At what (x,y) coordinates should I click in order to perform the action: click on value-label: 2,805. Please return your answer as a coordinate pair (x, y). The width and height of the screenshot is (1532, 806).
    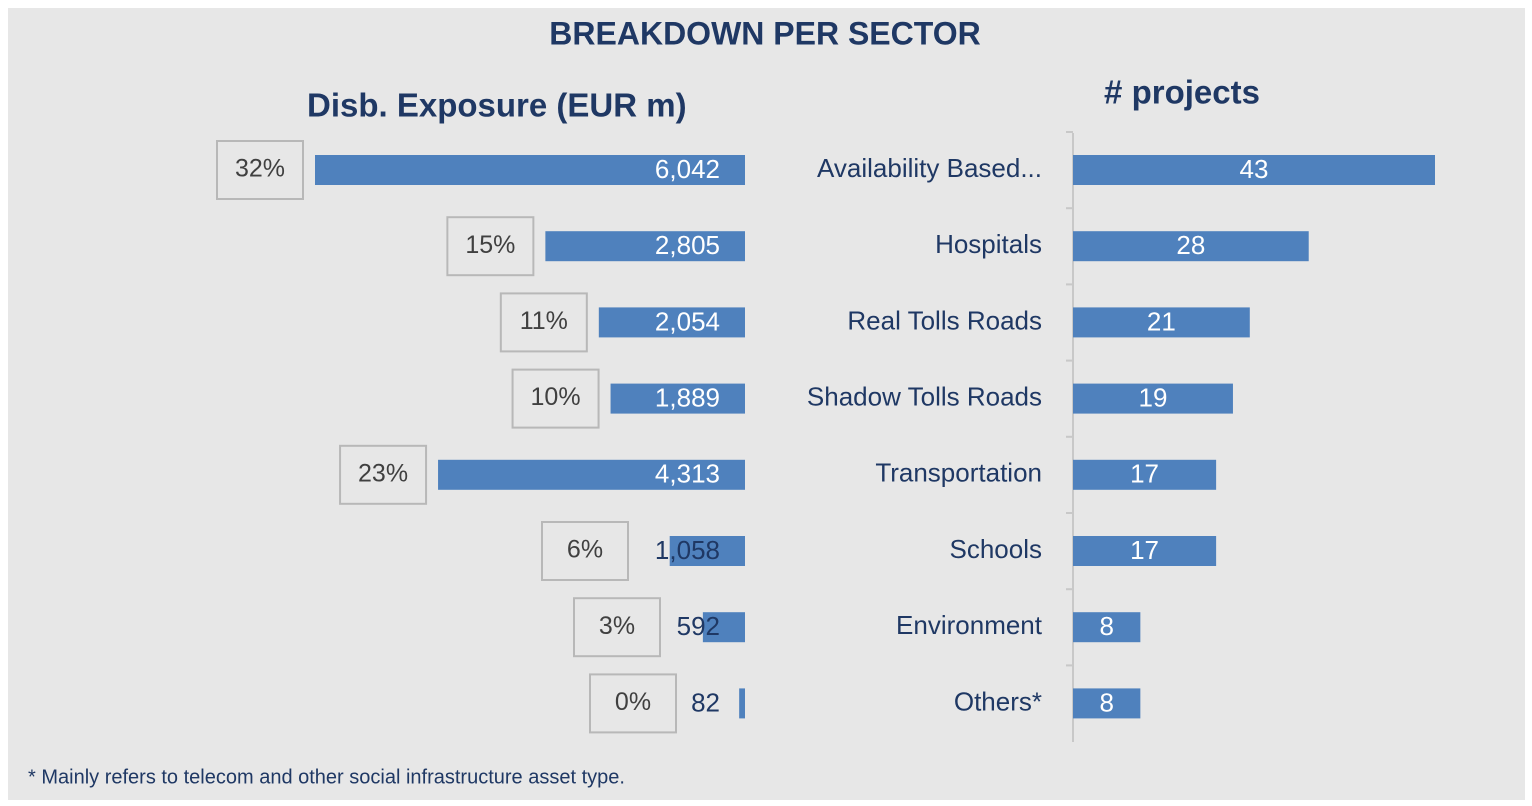
    Looking at the image, I should click on (687, 245).